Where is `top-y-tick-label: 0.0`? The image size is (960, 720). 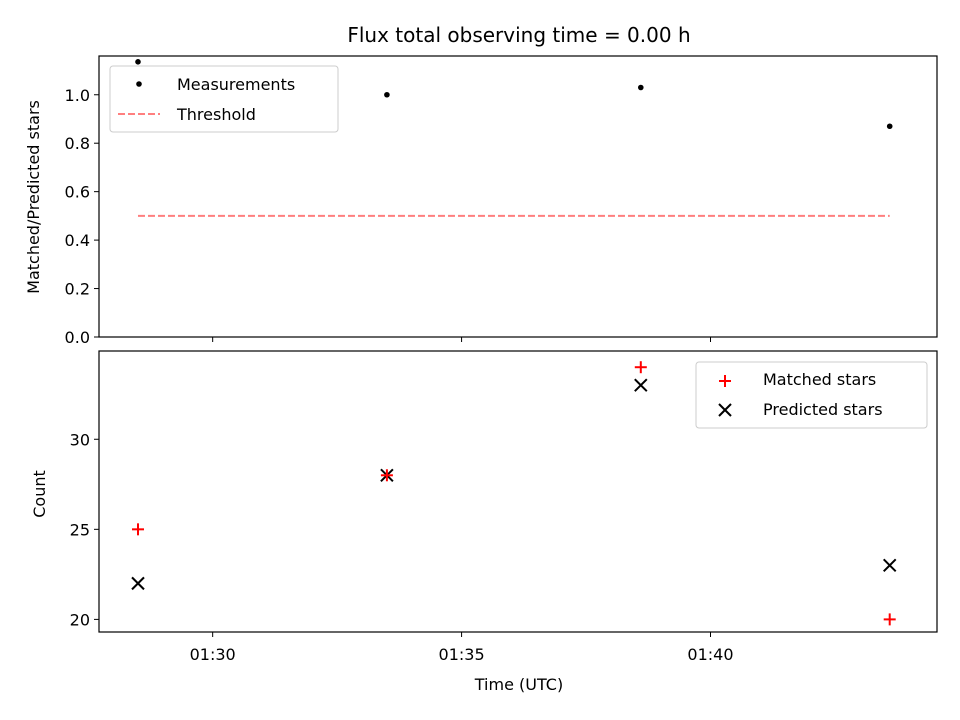 top-y-tick-label: 0.0 is located at coordinates (77, 337).